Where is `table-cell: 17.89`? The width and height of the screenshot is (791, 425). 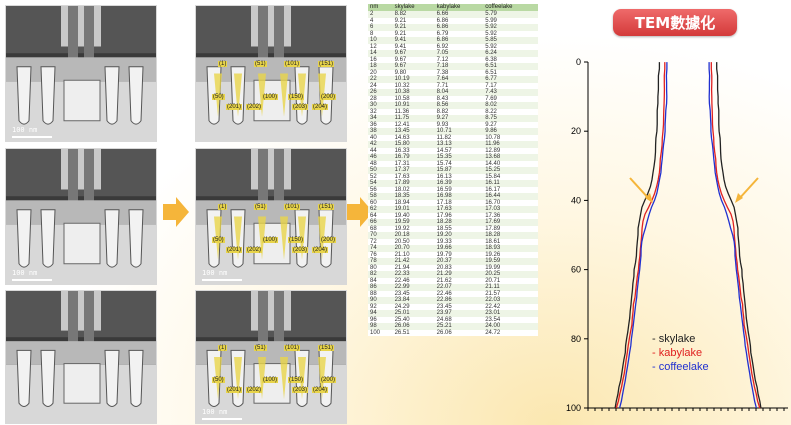 table-cell: 17.89 is located at coordinates (510, 228).